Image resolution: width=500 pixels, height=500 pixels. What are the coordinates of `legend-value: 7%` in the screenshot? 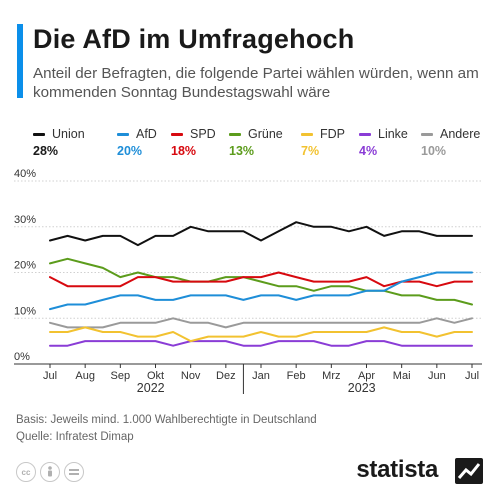 It's located at (310, 151).